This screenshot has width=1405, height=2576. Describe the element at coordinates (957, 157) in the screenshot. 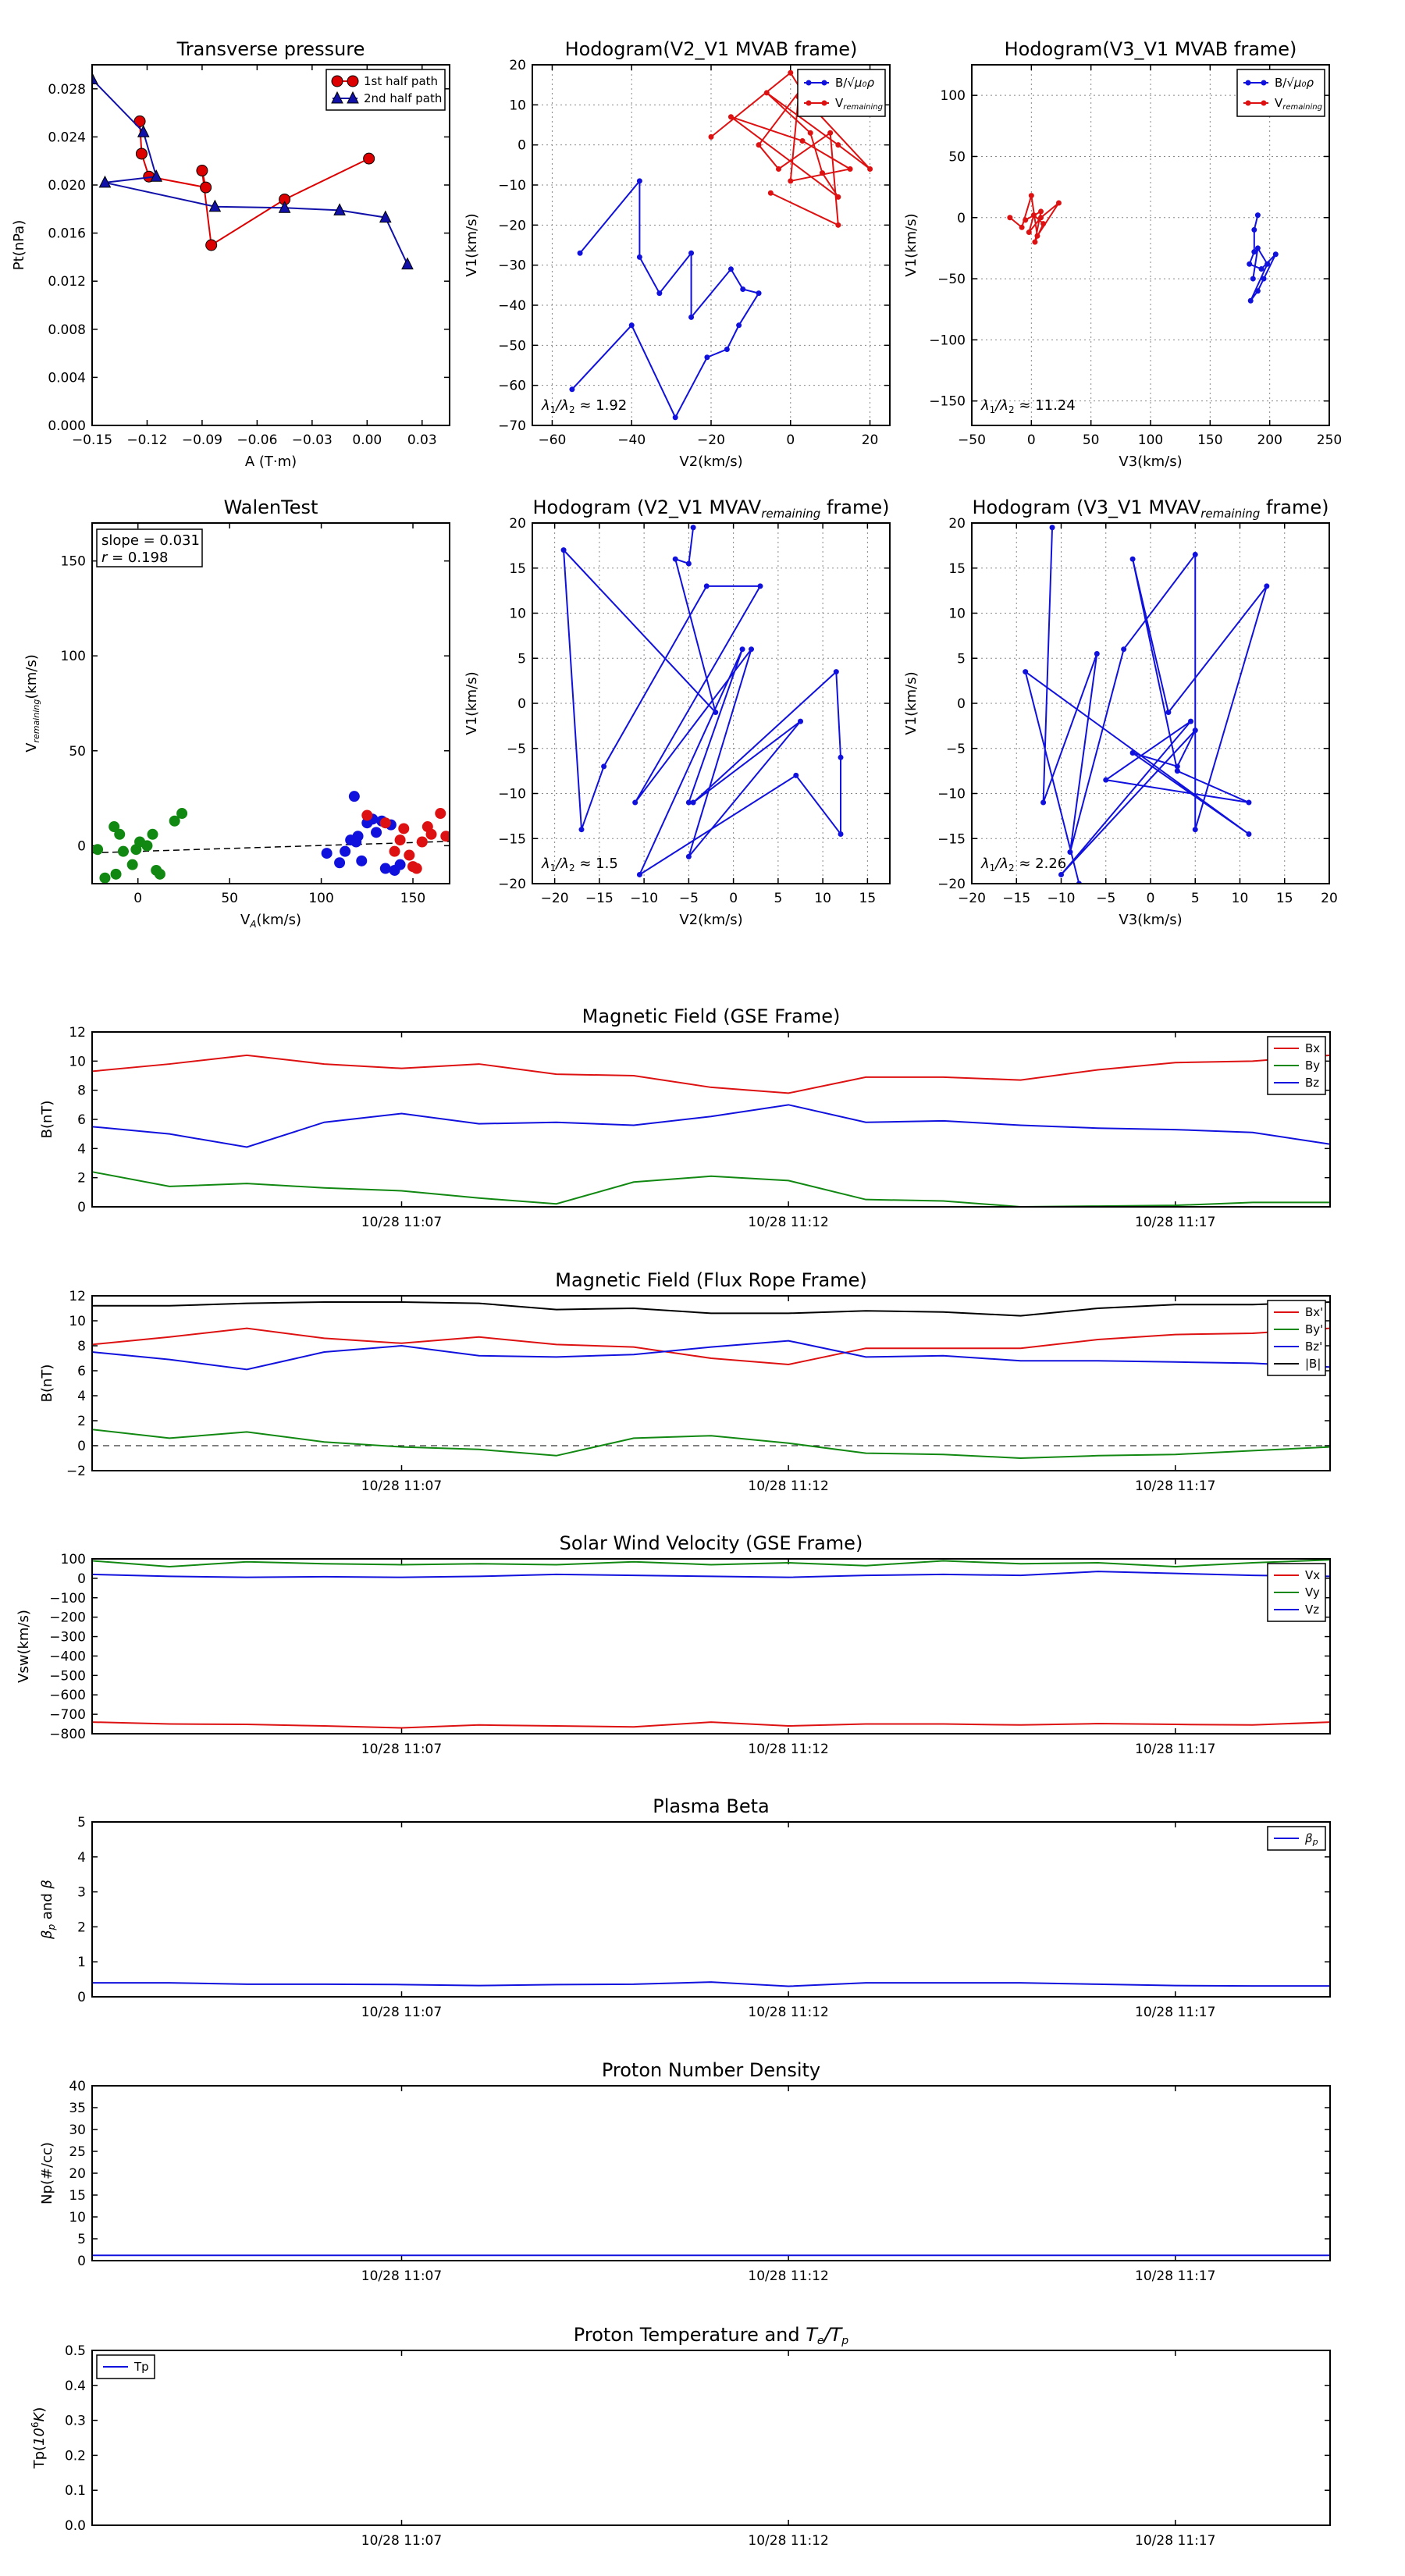

I see `y-tick-label: 50` at that location.